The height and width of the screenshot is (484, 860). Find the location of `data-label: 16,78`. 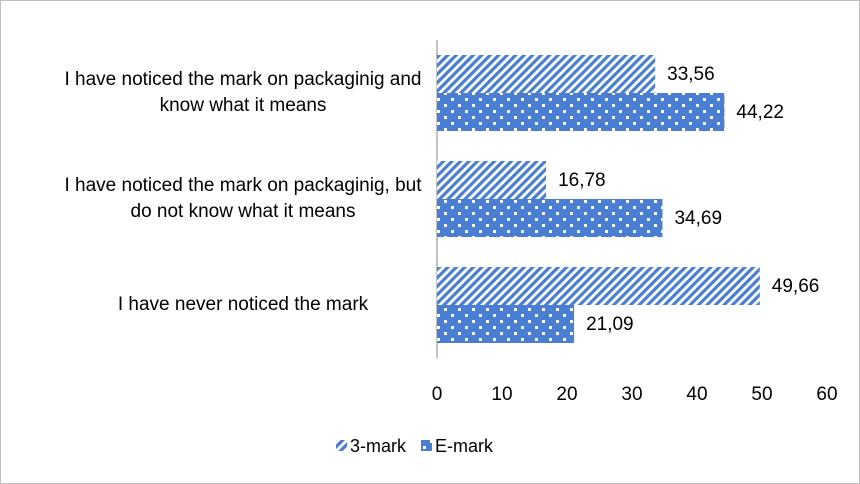

data-label: 16,78 is located at coordinates (582, 180).